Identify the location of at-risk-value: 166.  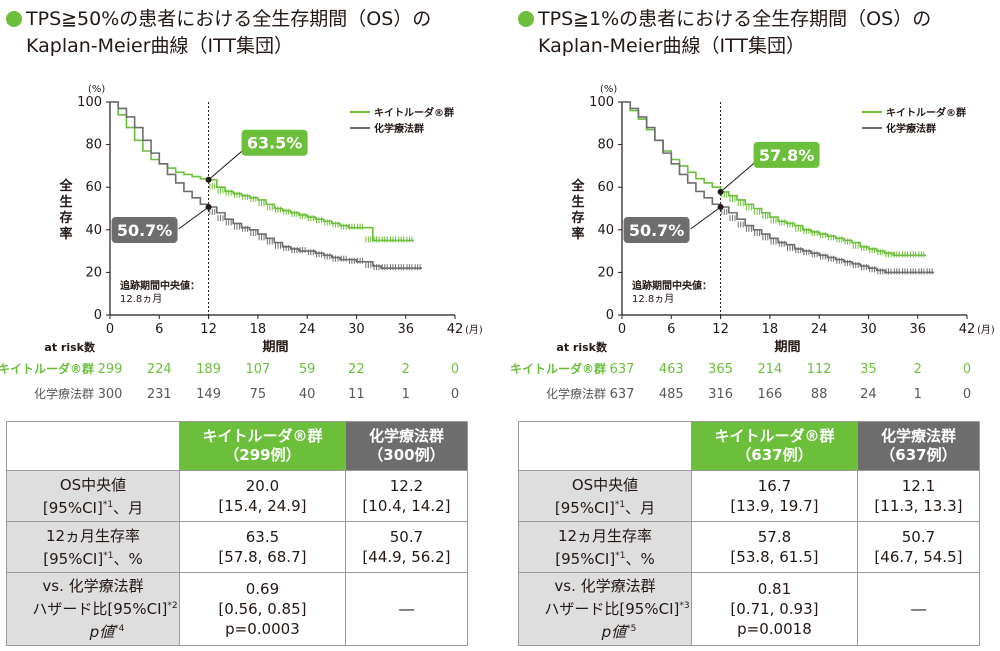
(769, 394).